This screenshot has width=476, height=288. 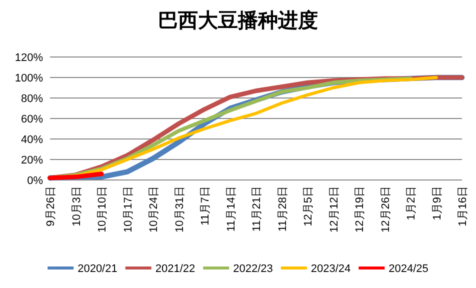 I want to click on y-tick-label: 20%, so click(x=32, y=160).